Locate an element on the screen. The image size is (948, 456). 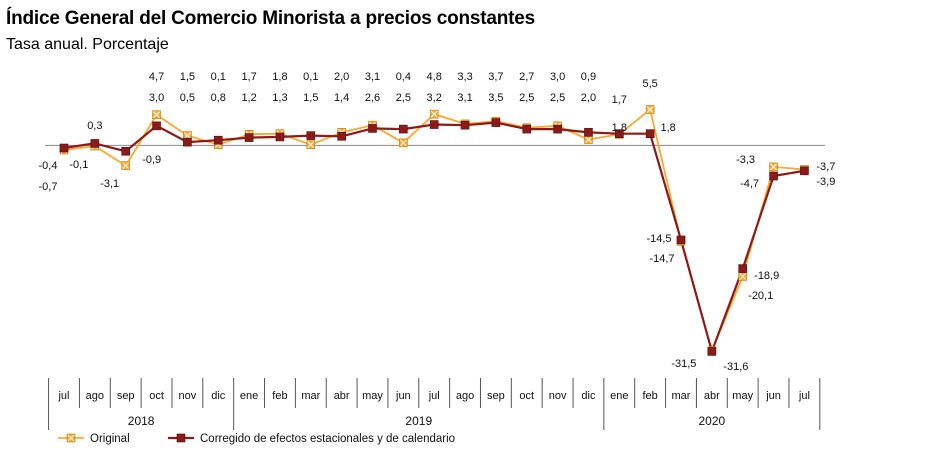
x-tick-label: dic is located at coordinates (588, 396).